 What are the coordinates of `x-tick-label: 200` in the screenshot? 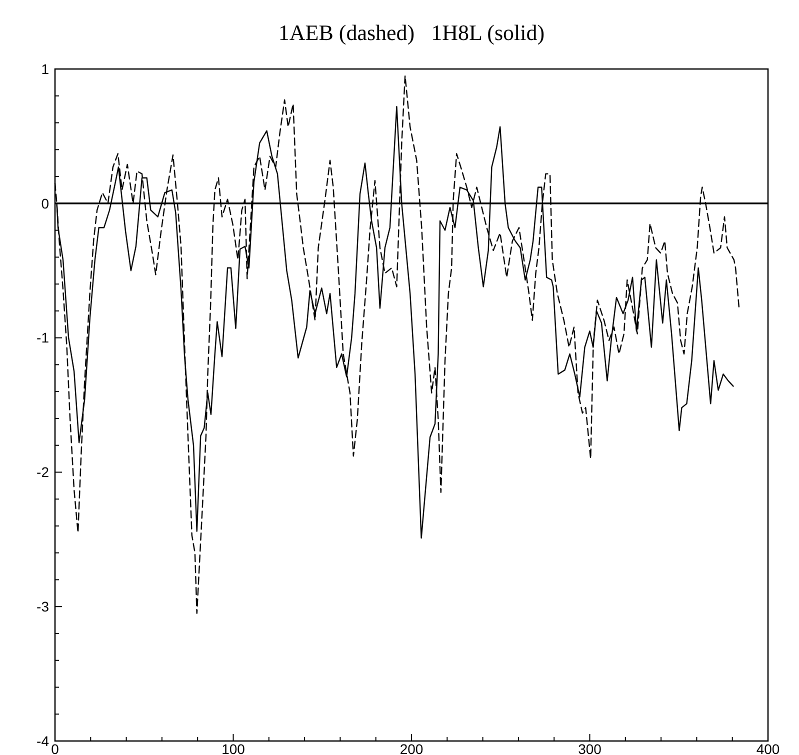 It's located at (412, 748).